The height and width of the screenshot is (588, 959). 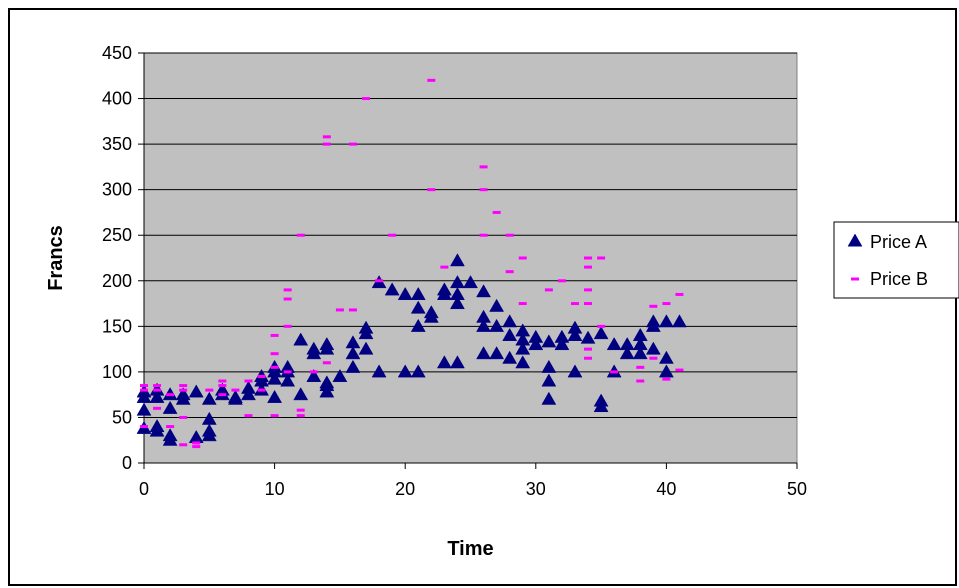 What do you see at coordinates (470, 549) in the screenshot?
I see `x-axis-title: Time` at bounding box center [470, 549].